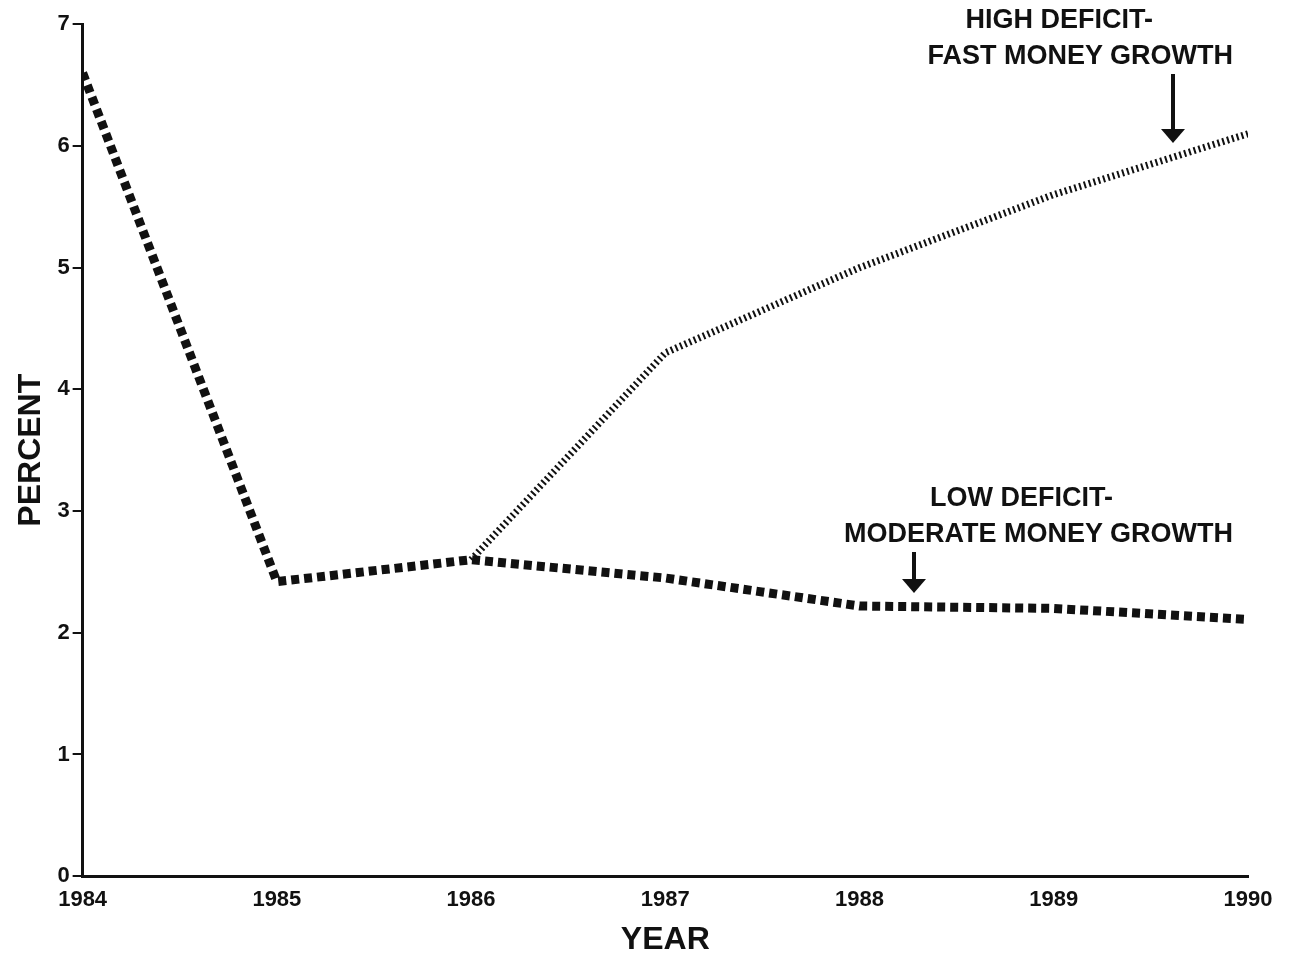 This screenshot has height=979, width=1294. What do you see at coordinates (63, 875) in the screenshot?
I see `y-tick-label: 0` at bounding box center [63, 875].